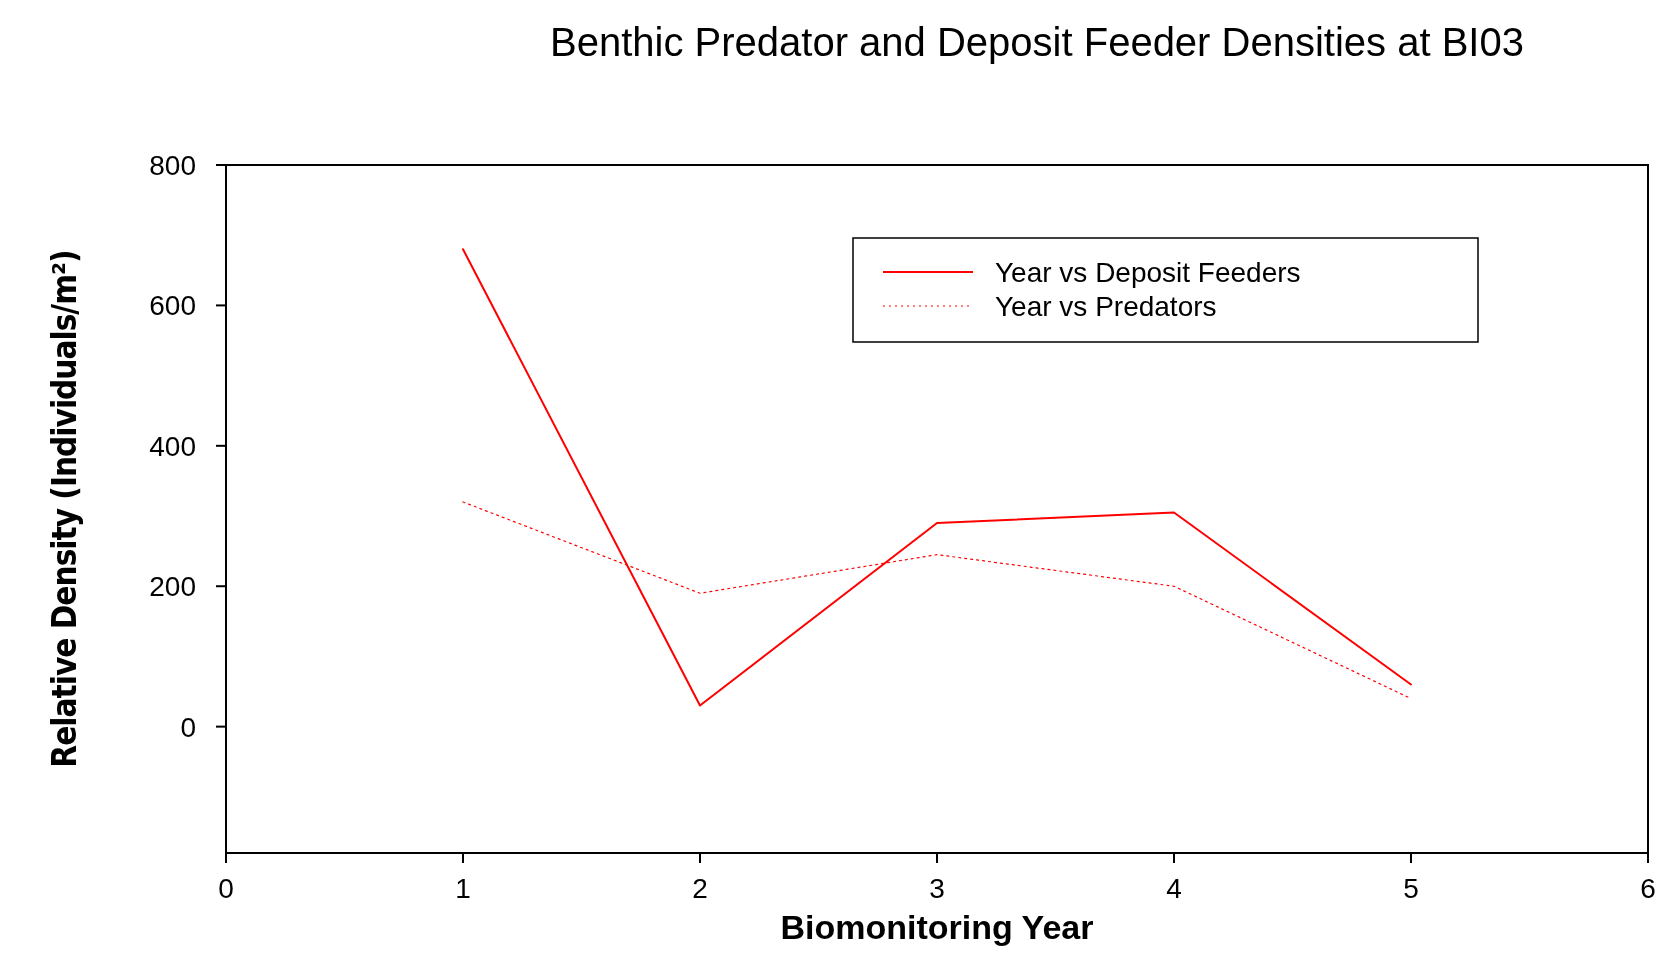 This screenshot has height=964, width=1676. What do you see at coordinates (1037, 42) in the screenshot?
I see `chart-title: Benthic Predator and Deposit Feeder Densities at BI03` at bounding box center [1037, 42].